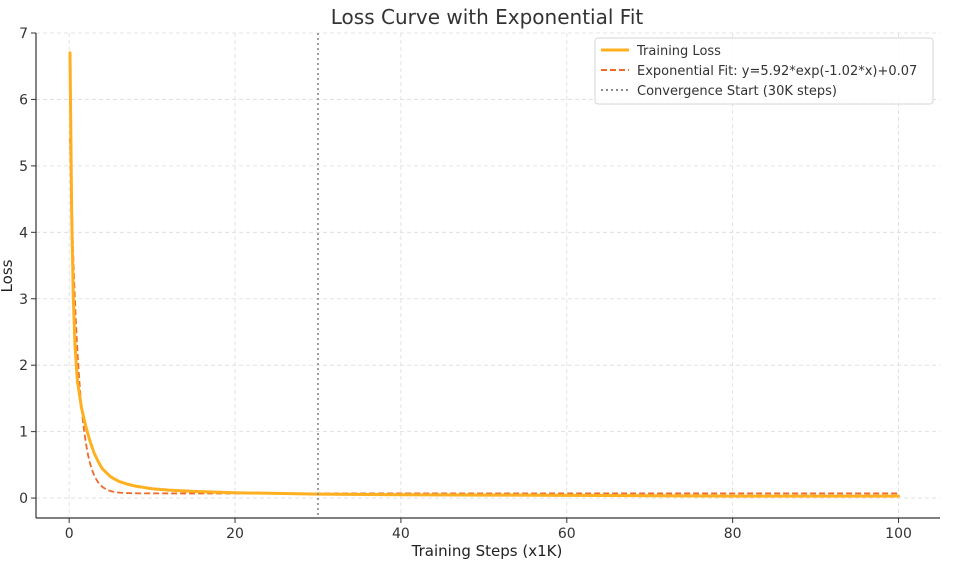  I want to click on legend-box, so click(764, 71).